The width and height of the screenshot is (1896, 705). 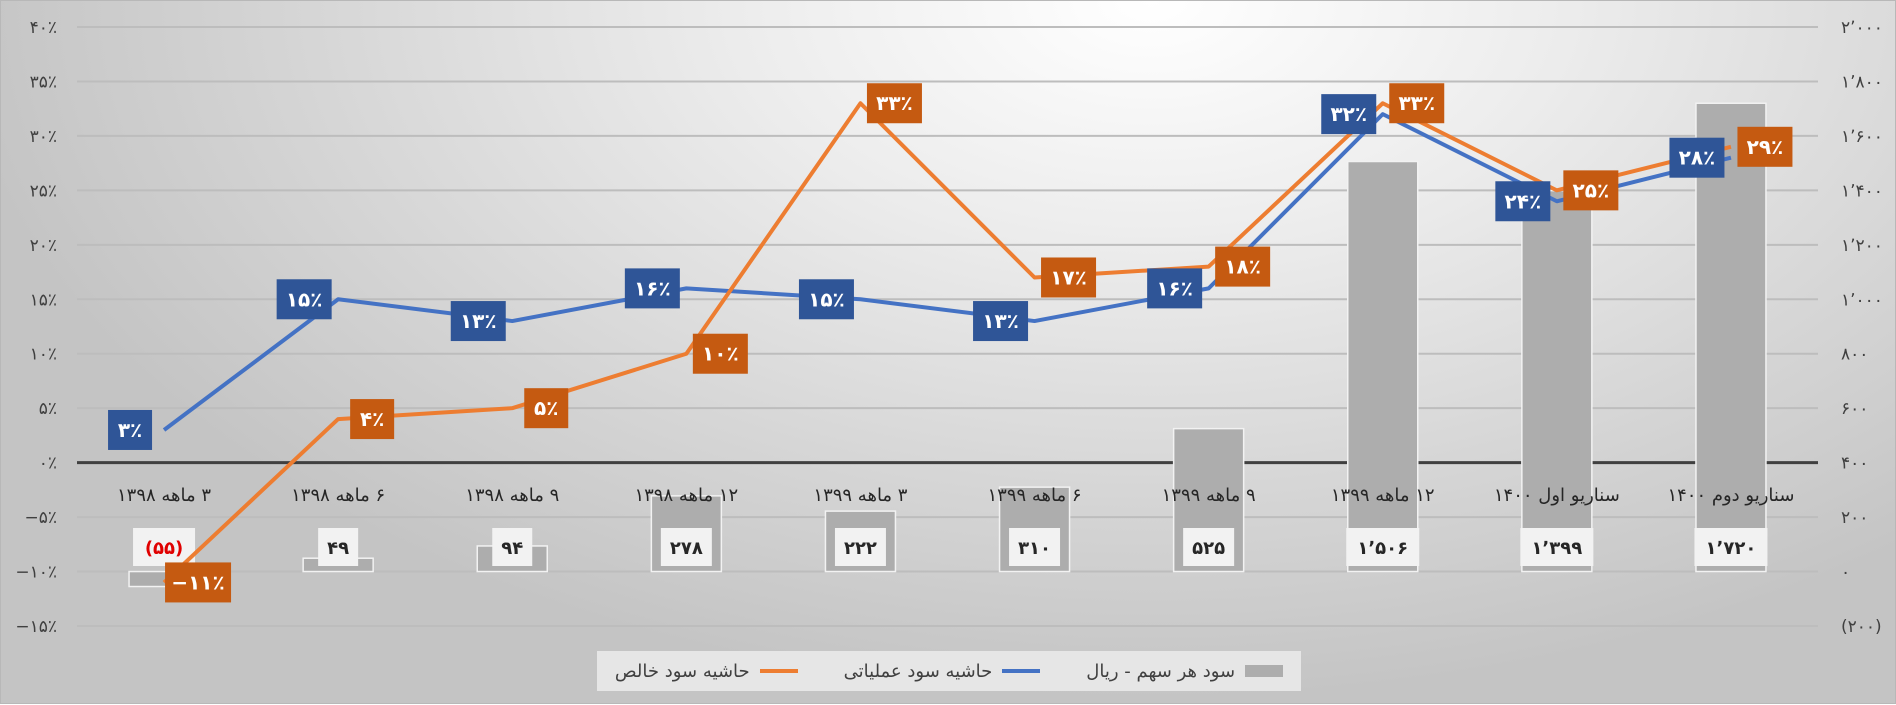 What do you see at coordinates (43, 355) in the screenshot?
I see `left-axis-tick: ۱۰٪` at bounding box center [43, 355].